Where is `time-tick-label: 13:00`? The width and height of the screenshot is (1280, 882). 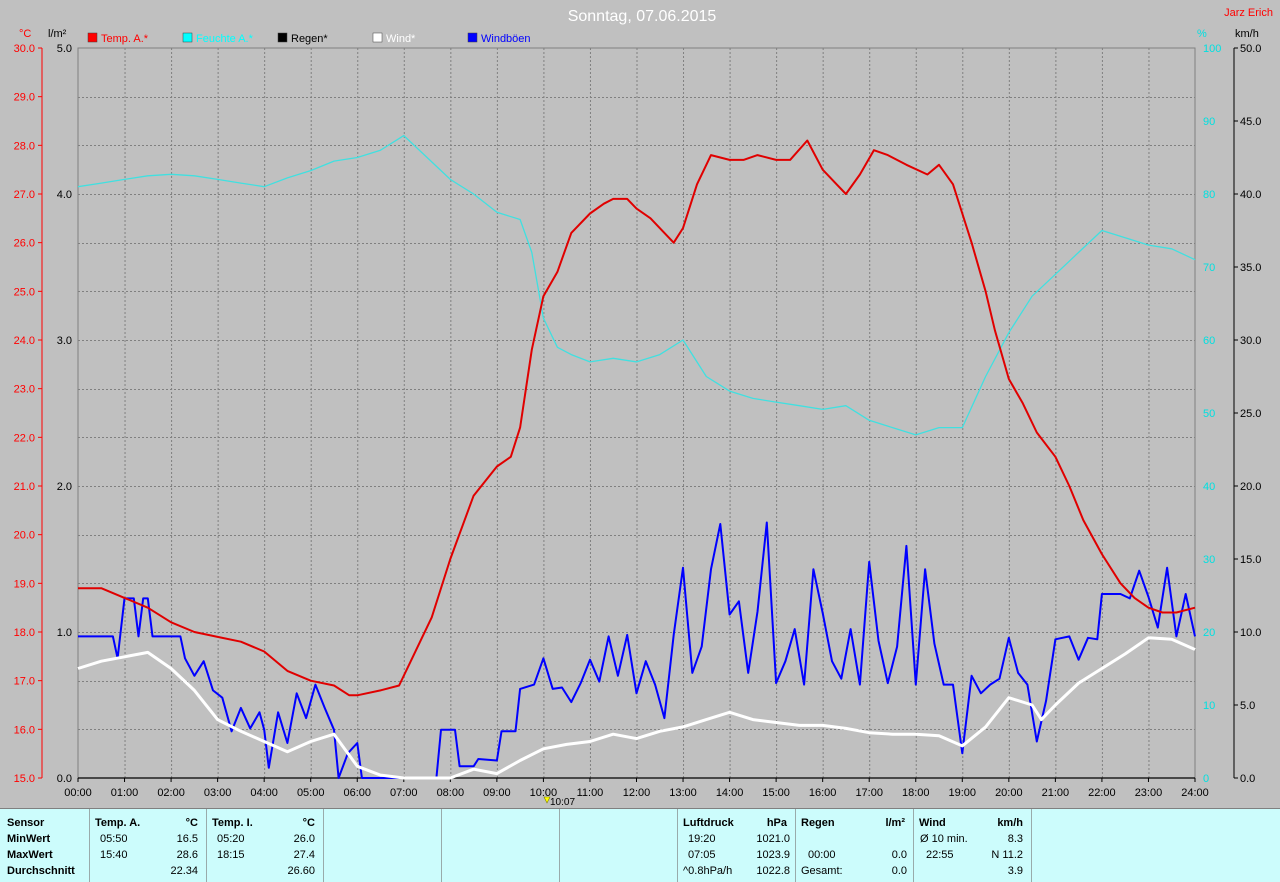
time-tick-label: 13:00 is located at coordinates (683, 793).